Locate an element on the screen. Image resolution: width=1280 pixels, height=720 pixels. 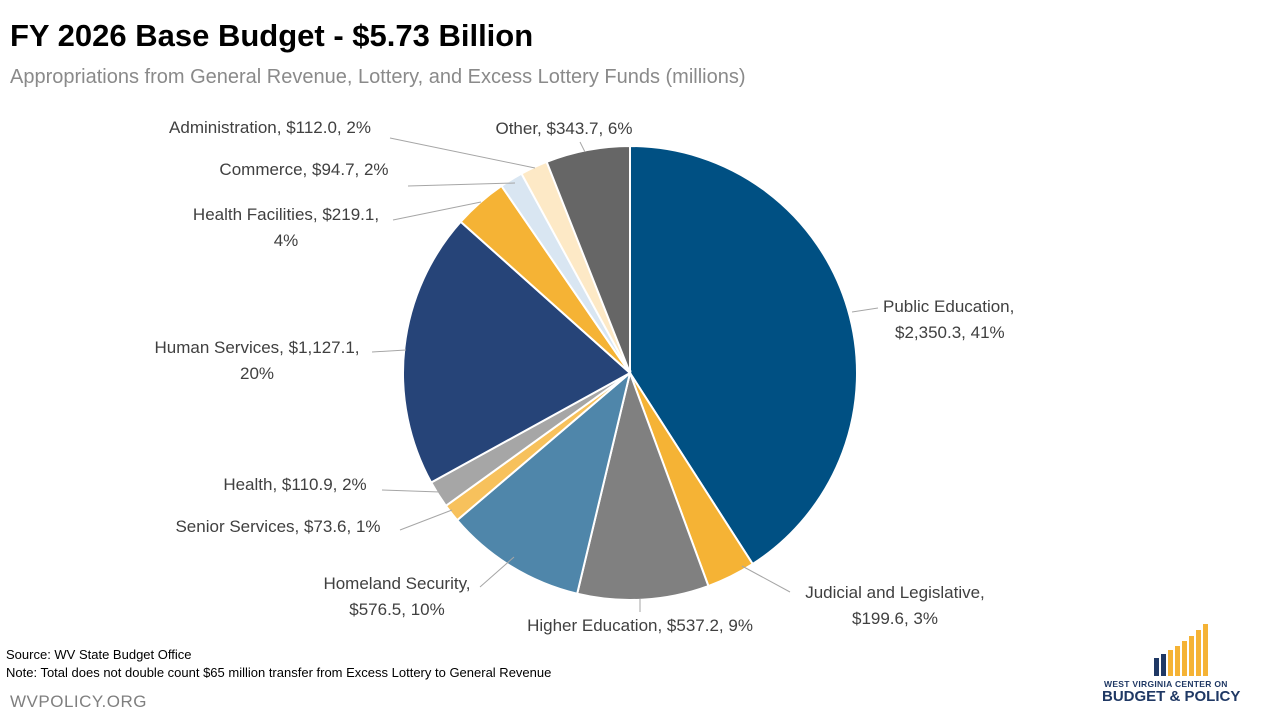
website-link: WVPOLICY.ORG is located at coordinates (78, 701).